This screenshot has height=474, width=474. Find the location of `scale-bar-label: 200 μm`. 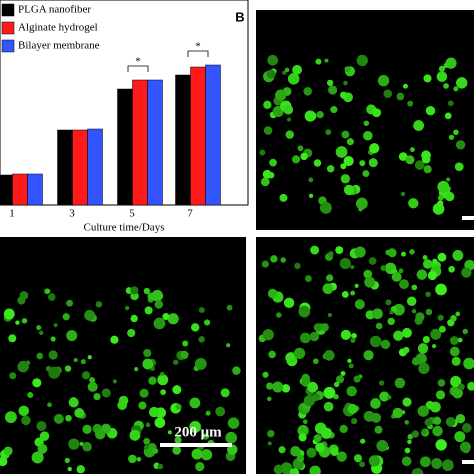

scale-bar-label: 200 μm is located at coordinates (198, 432).